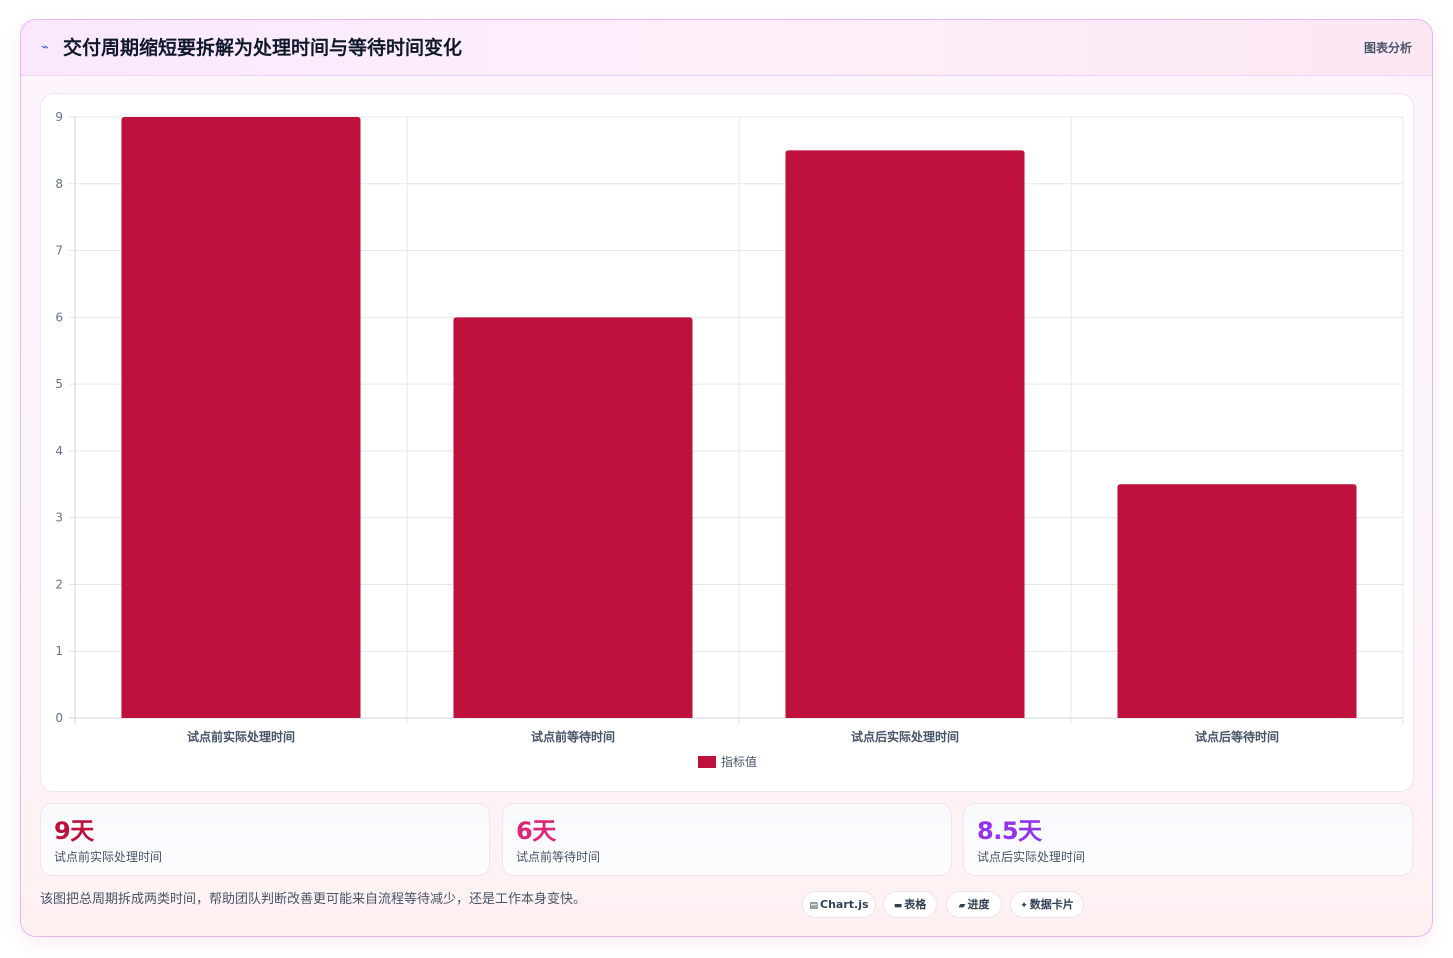  Describe the element at coordinates (905, 736) in the screenshot. I see `x-tick-label: 试点后实际处理时间` at that location.